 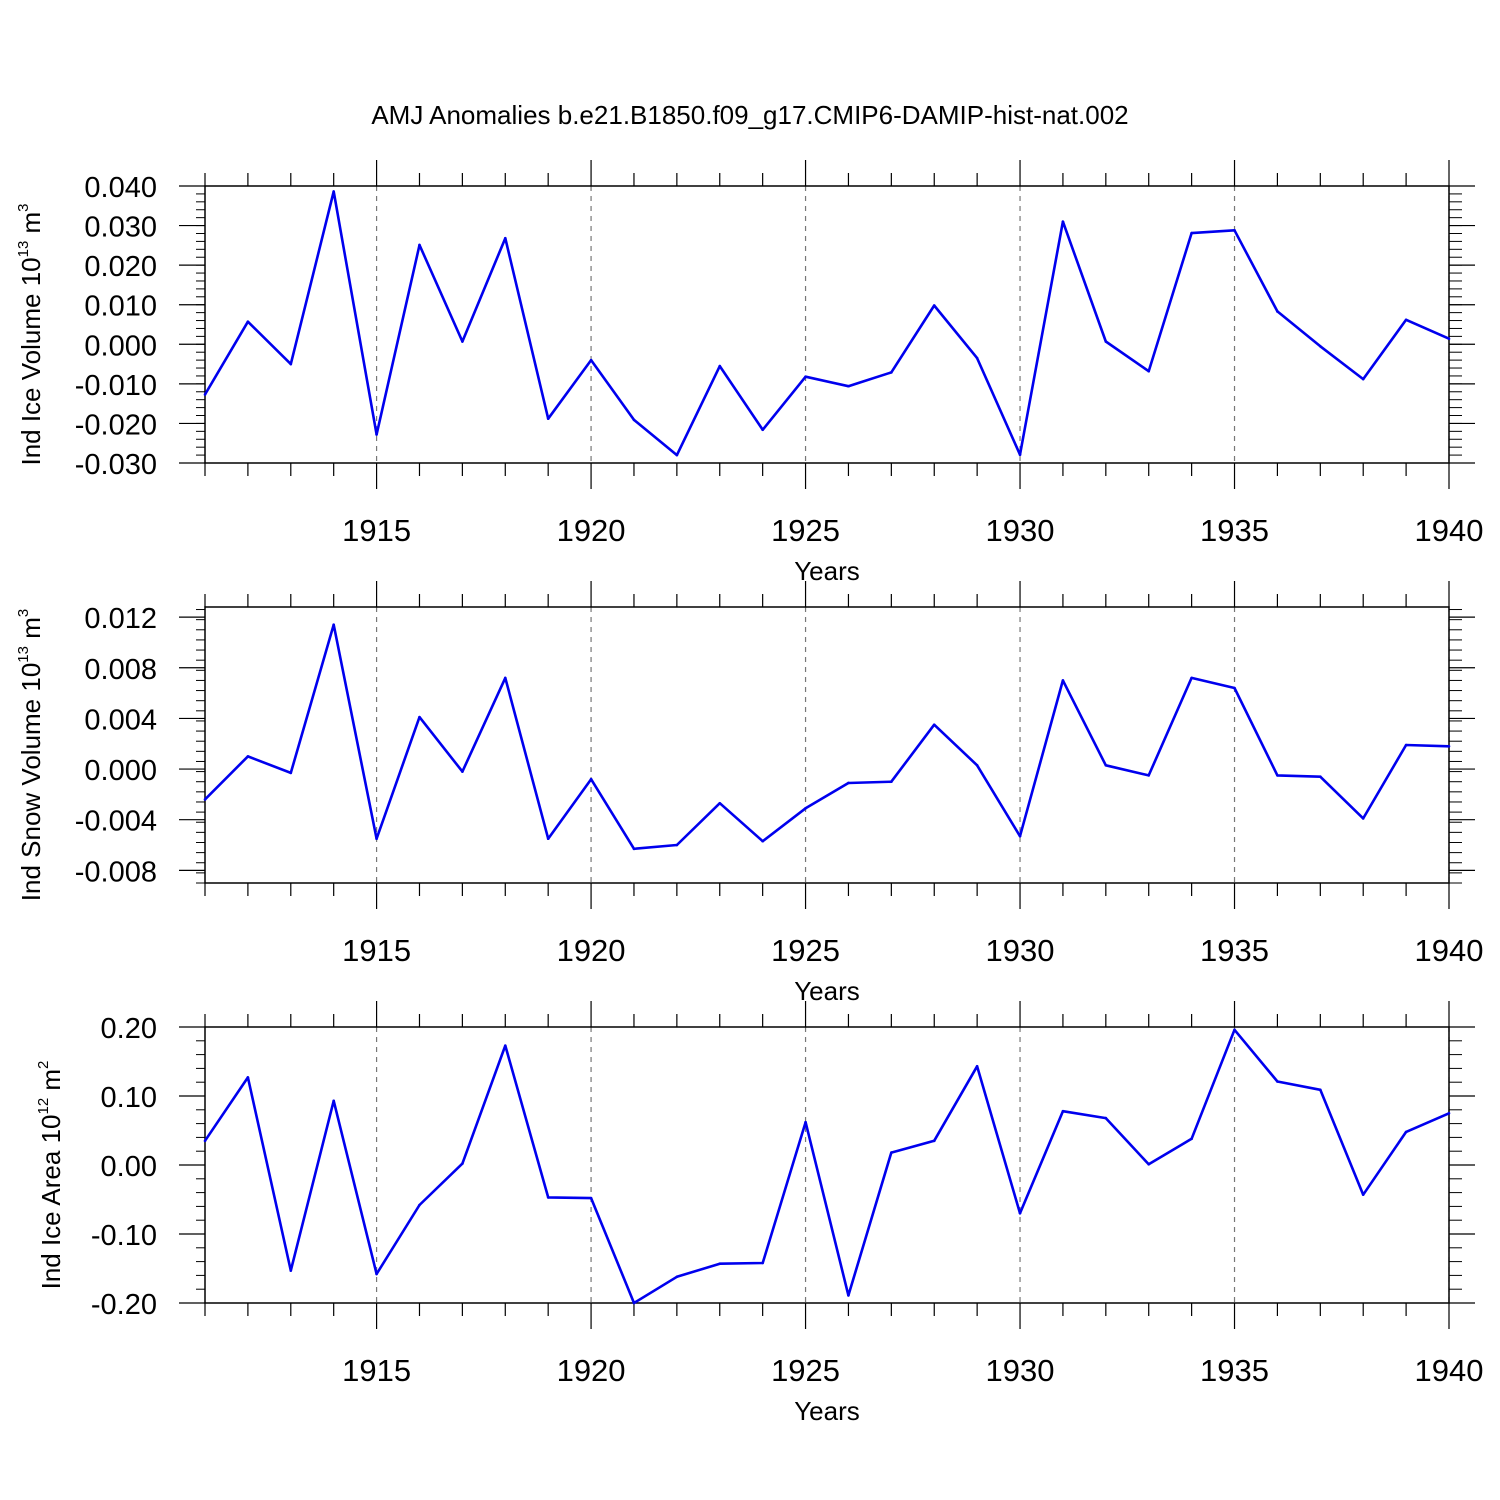 What do you see at coordinates (120, 619) in the screenshot?
I see `y-tick-label: 0.012` at bounding box center [120, 619].